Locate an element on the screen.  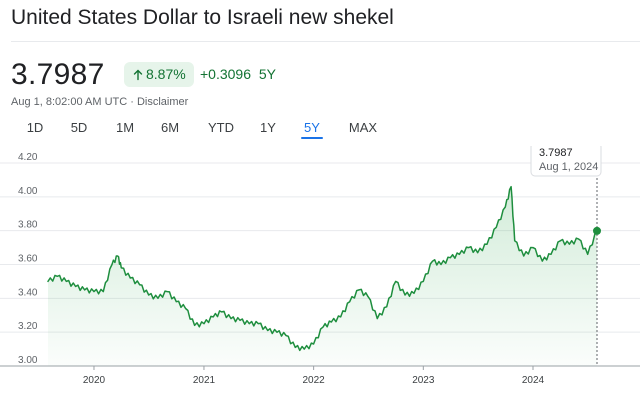
y-tick-label: 3.00 is located at coordinates (28, 360).